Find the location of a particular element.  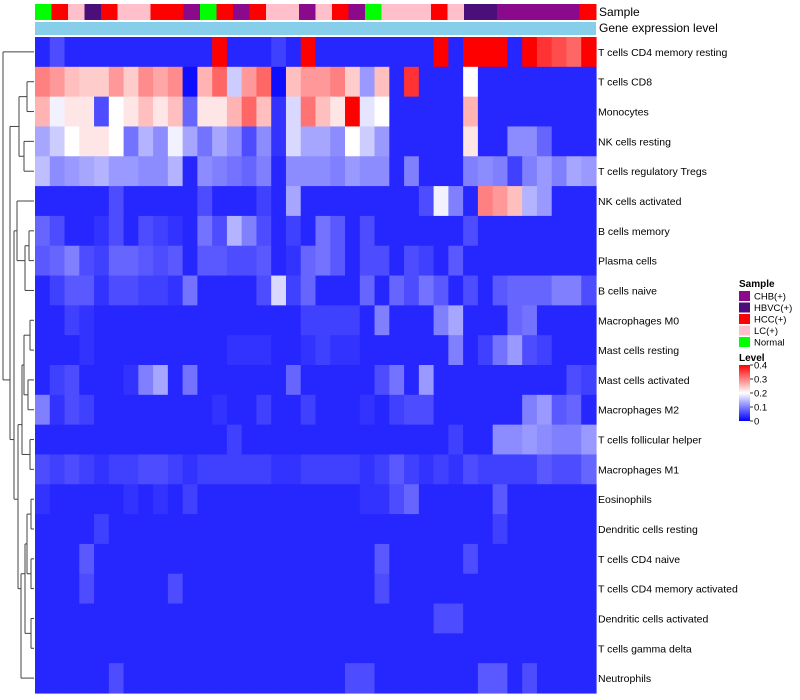

row-label: T cells regulatory Tregs is located at coordinates (652, 172).